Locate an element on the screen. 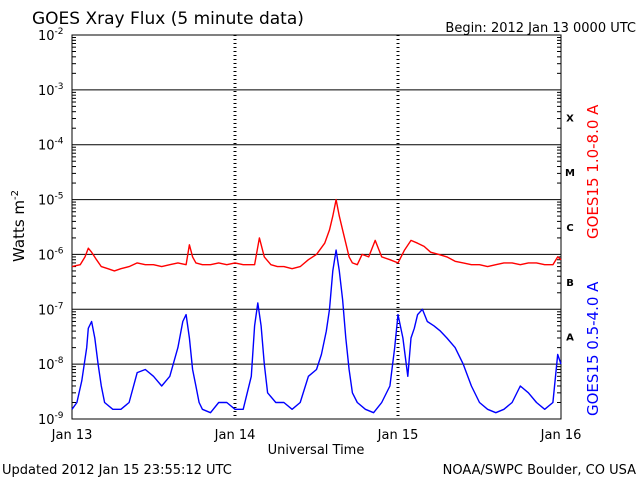  y-tick-label: 10⁻⁴ is located at coordinates (51, 145).